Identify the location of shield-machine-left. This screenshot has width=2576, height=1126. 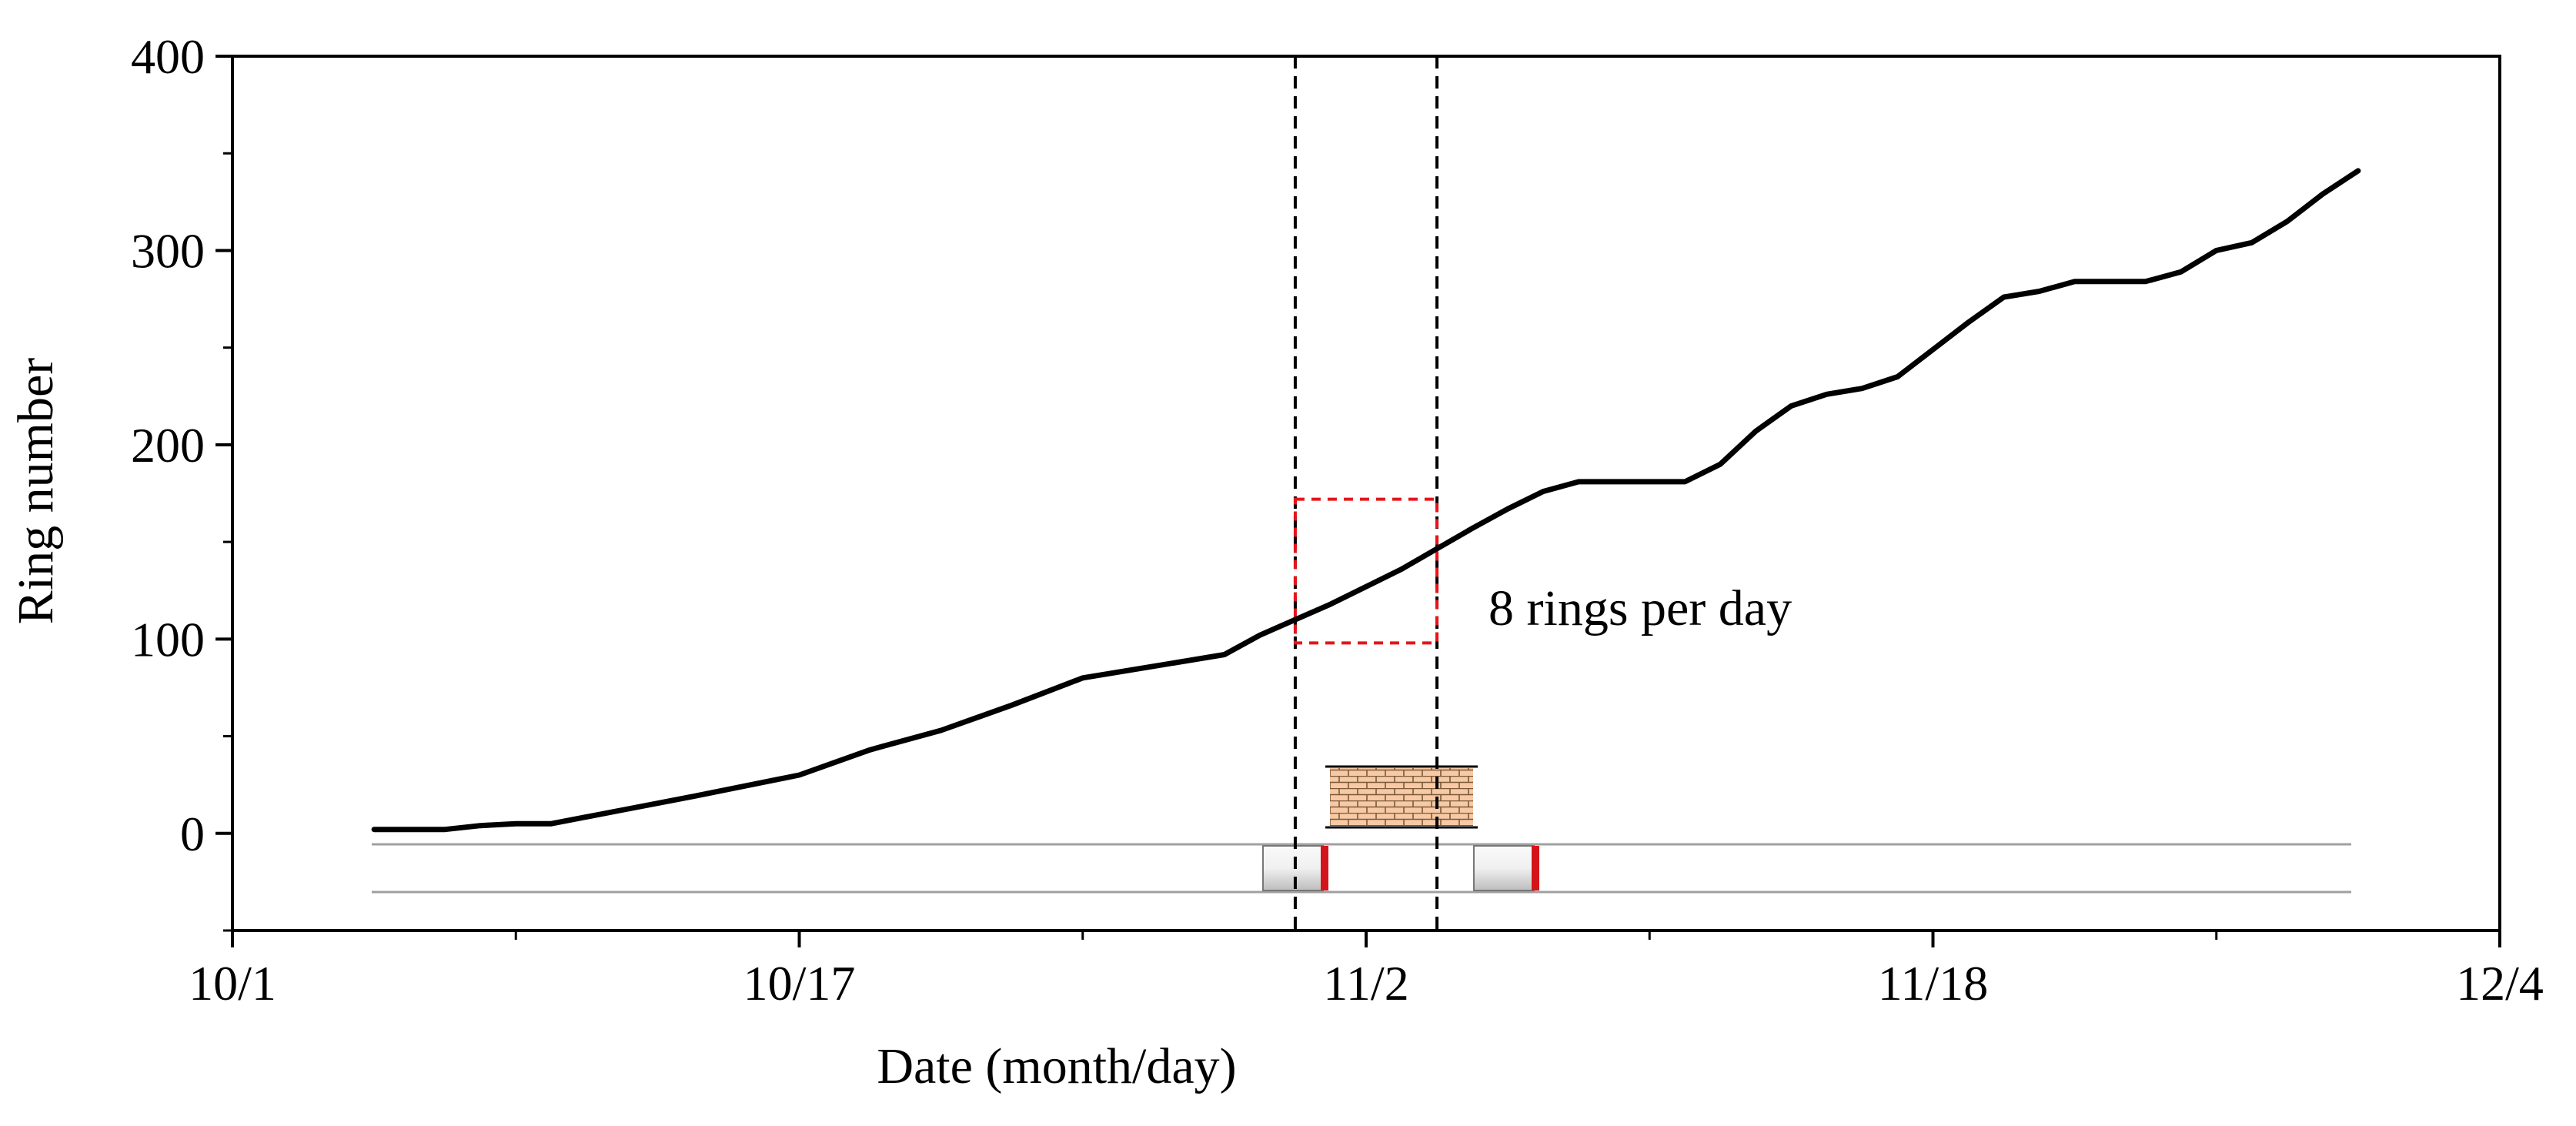
(1293, 868).